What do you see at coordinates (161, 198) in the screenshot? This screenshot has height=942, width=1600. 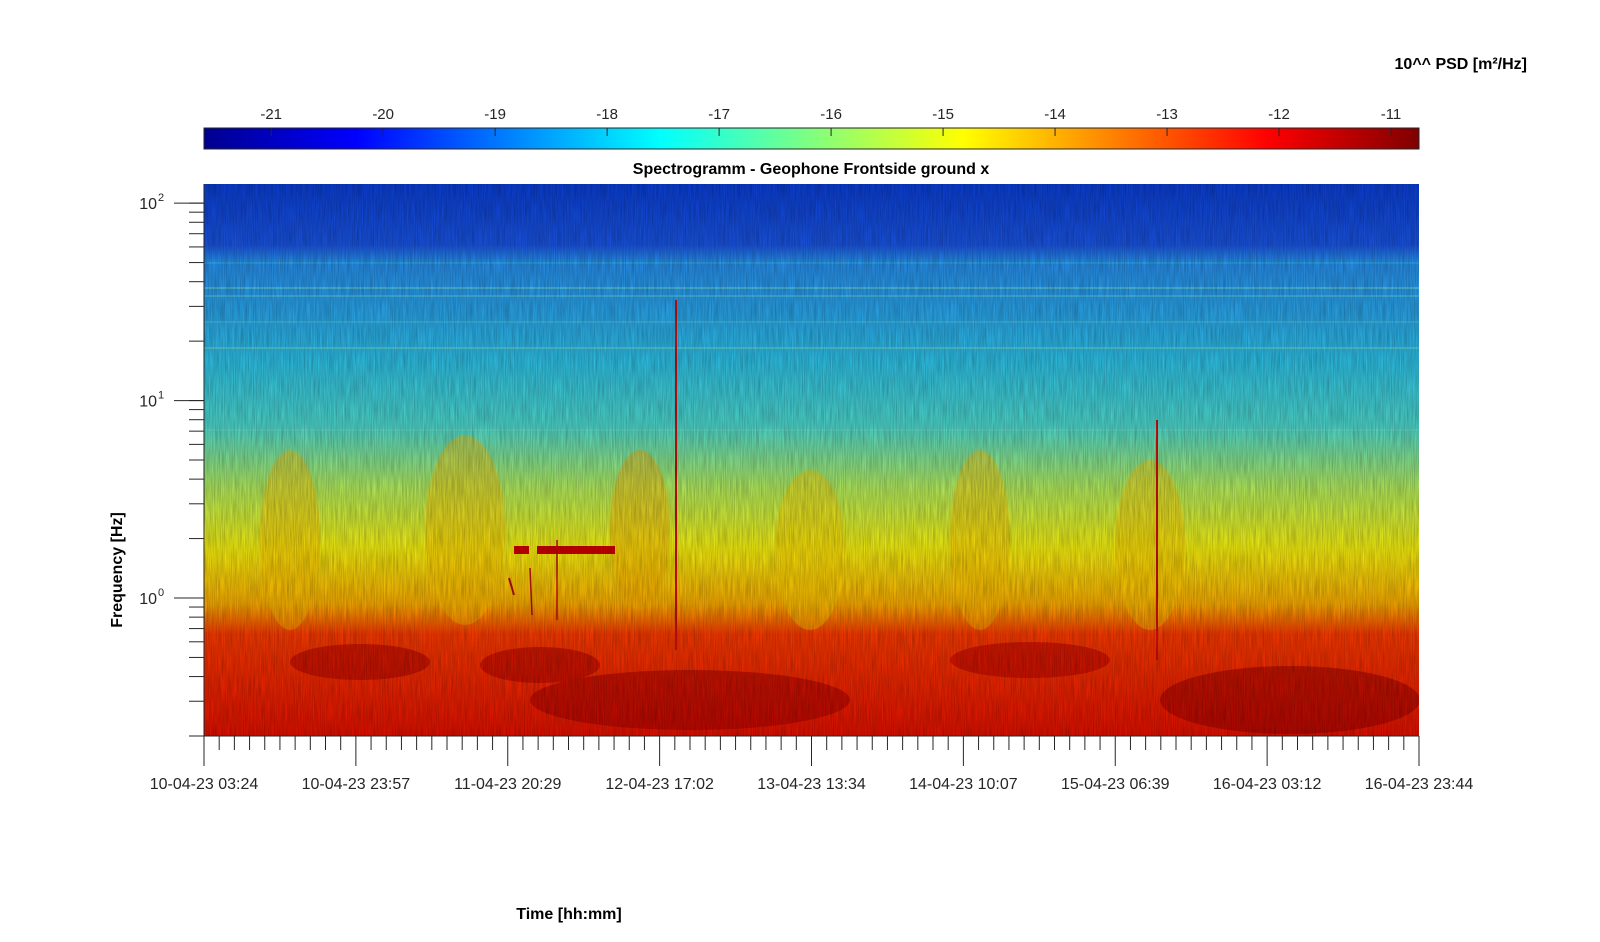 I see `y-tick-exponent: 2` at bounding box center [161, 198].